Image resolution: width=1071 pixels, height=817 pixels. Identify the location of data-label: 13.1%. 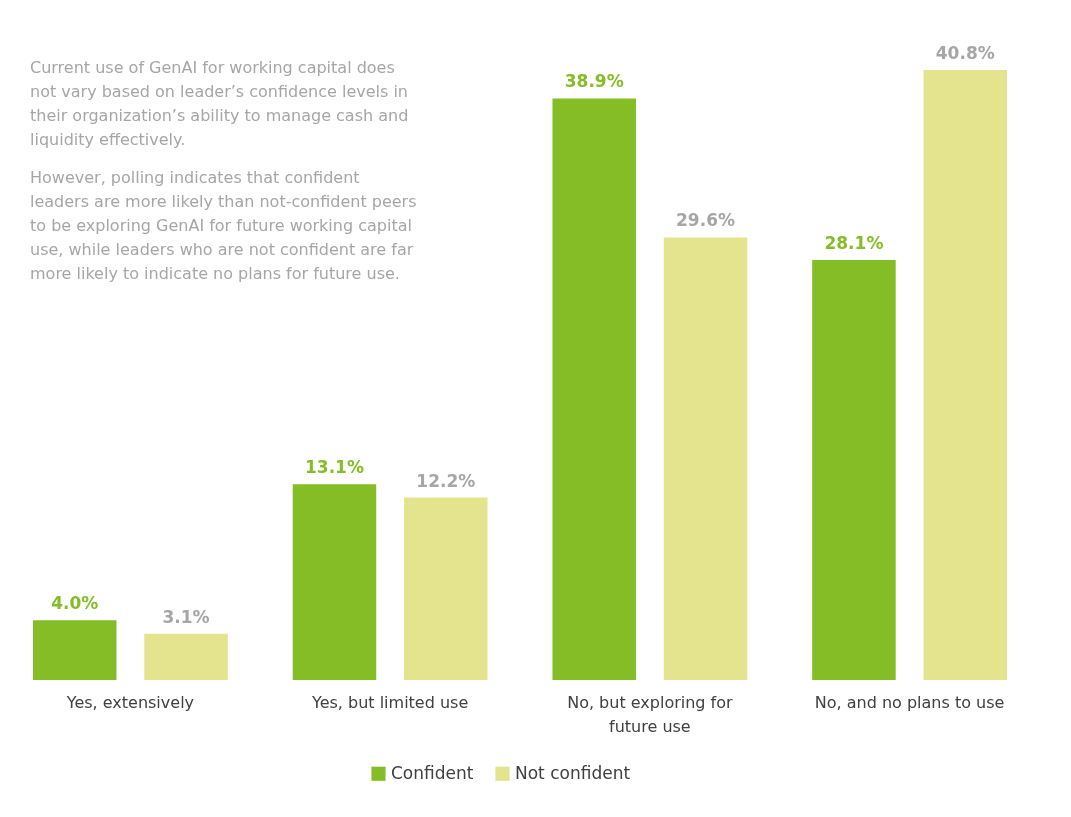
(334, 467).